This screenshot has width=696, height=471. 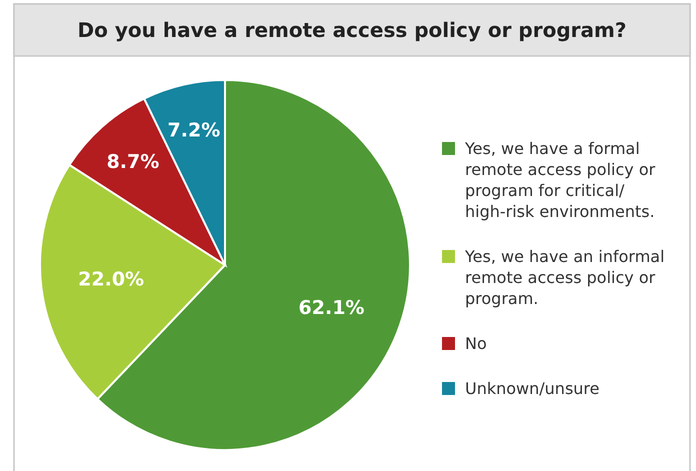 What do you see at coordinates (560, 180) in the screenshot?
I see `legend-label: Yes, we have a formal remote access policy or program for critical/ high-risk environments.` at bounding box center [560, 180].